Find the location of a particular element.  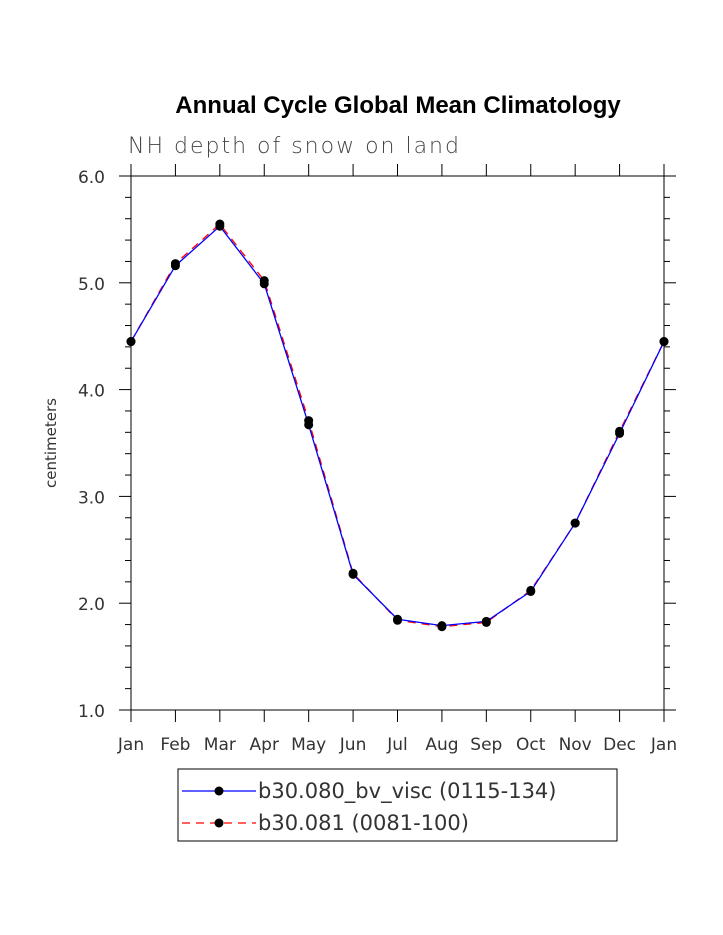

x-tick-label: Nov is located at coordinates (575, 745).